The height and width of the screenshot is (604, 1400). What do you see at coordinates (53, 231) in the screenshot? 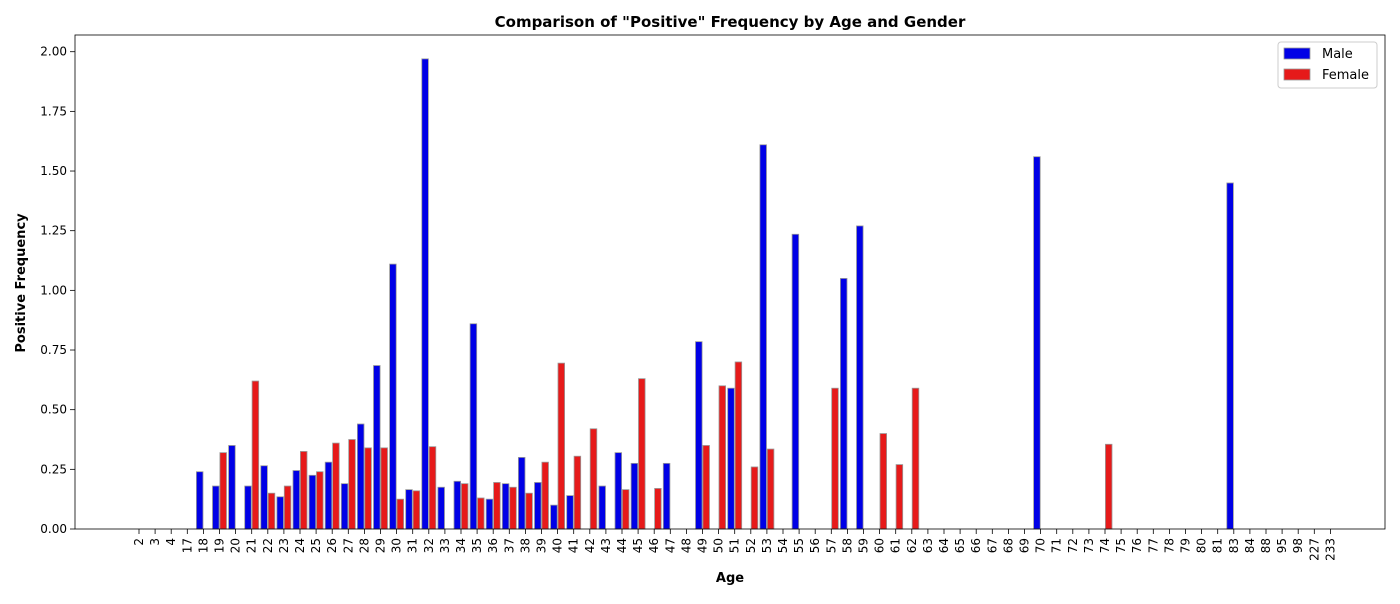
I see `y-tick-label: 1.25` at bounding box center [53, 231].